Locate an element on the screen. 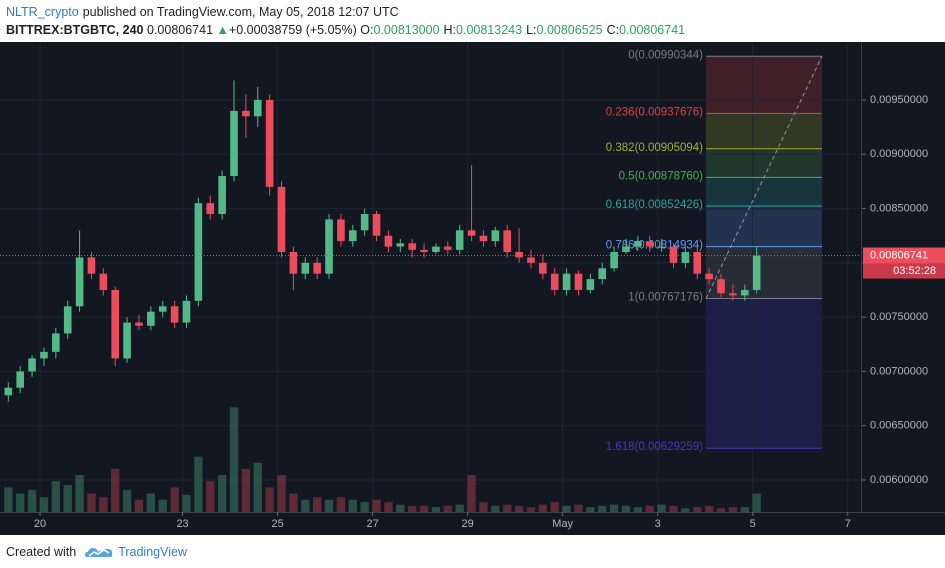  ohlc-value: 0.00813243 is located at coordinates (489, 30).